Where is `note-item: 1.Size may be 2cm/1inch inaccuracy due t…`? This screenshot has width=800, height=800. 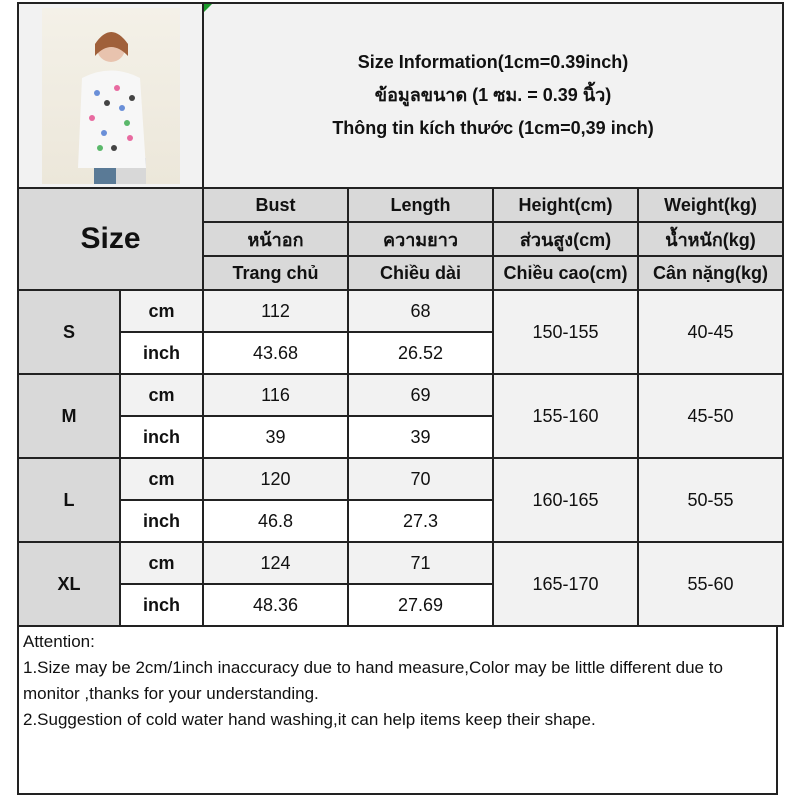
note-item: 1.Size may be 2cm/1inch inaccuracy due t… is located at coordinates (373, 680).